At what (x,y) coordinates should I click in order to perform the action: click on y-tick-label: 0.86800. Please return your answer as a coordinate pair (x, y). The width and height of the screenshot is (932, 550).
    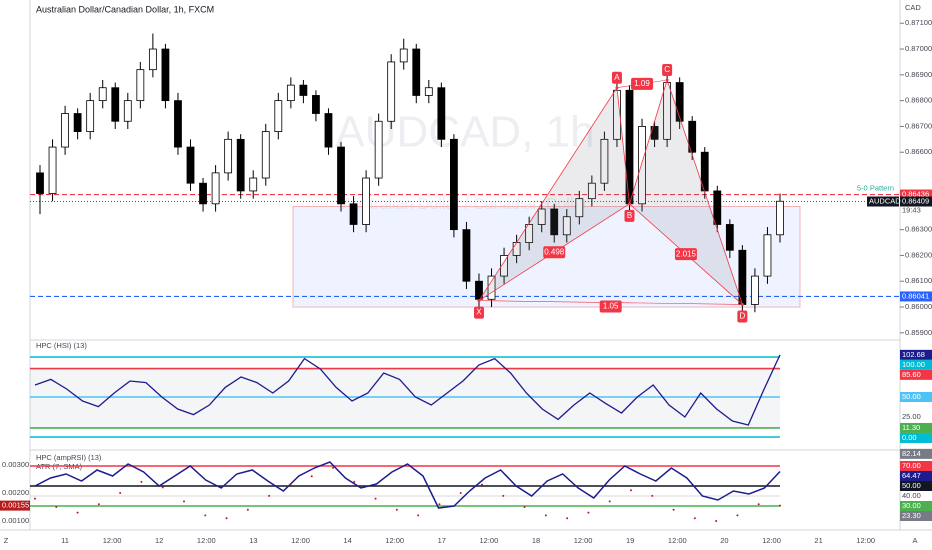
    Looking at the image, I should click on (918, 100).